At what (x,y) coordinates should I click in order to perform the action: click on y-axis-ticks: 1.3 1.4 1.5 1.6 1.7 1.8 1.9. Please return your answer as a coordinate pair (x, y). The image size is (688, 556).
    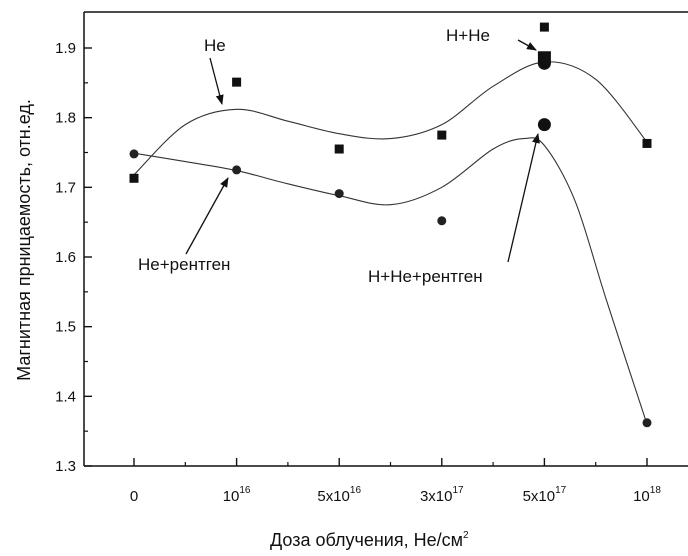
    Looking at the image, I should click on (73, 257).